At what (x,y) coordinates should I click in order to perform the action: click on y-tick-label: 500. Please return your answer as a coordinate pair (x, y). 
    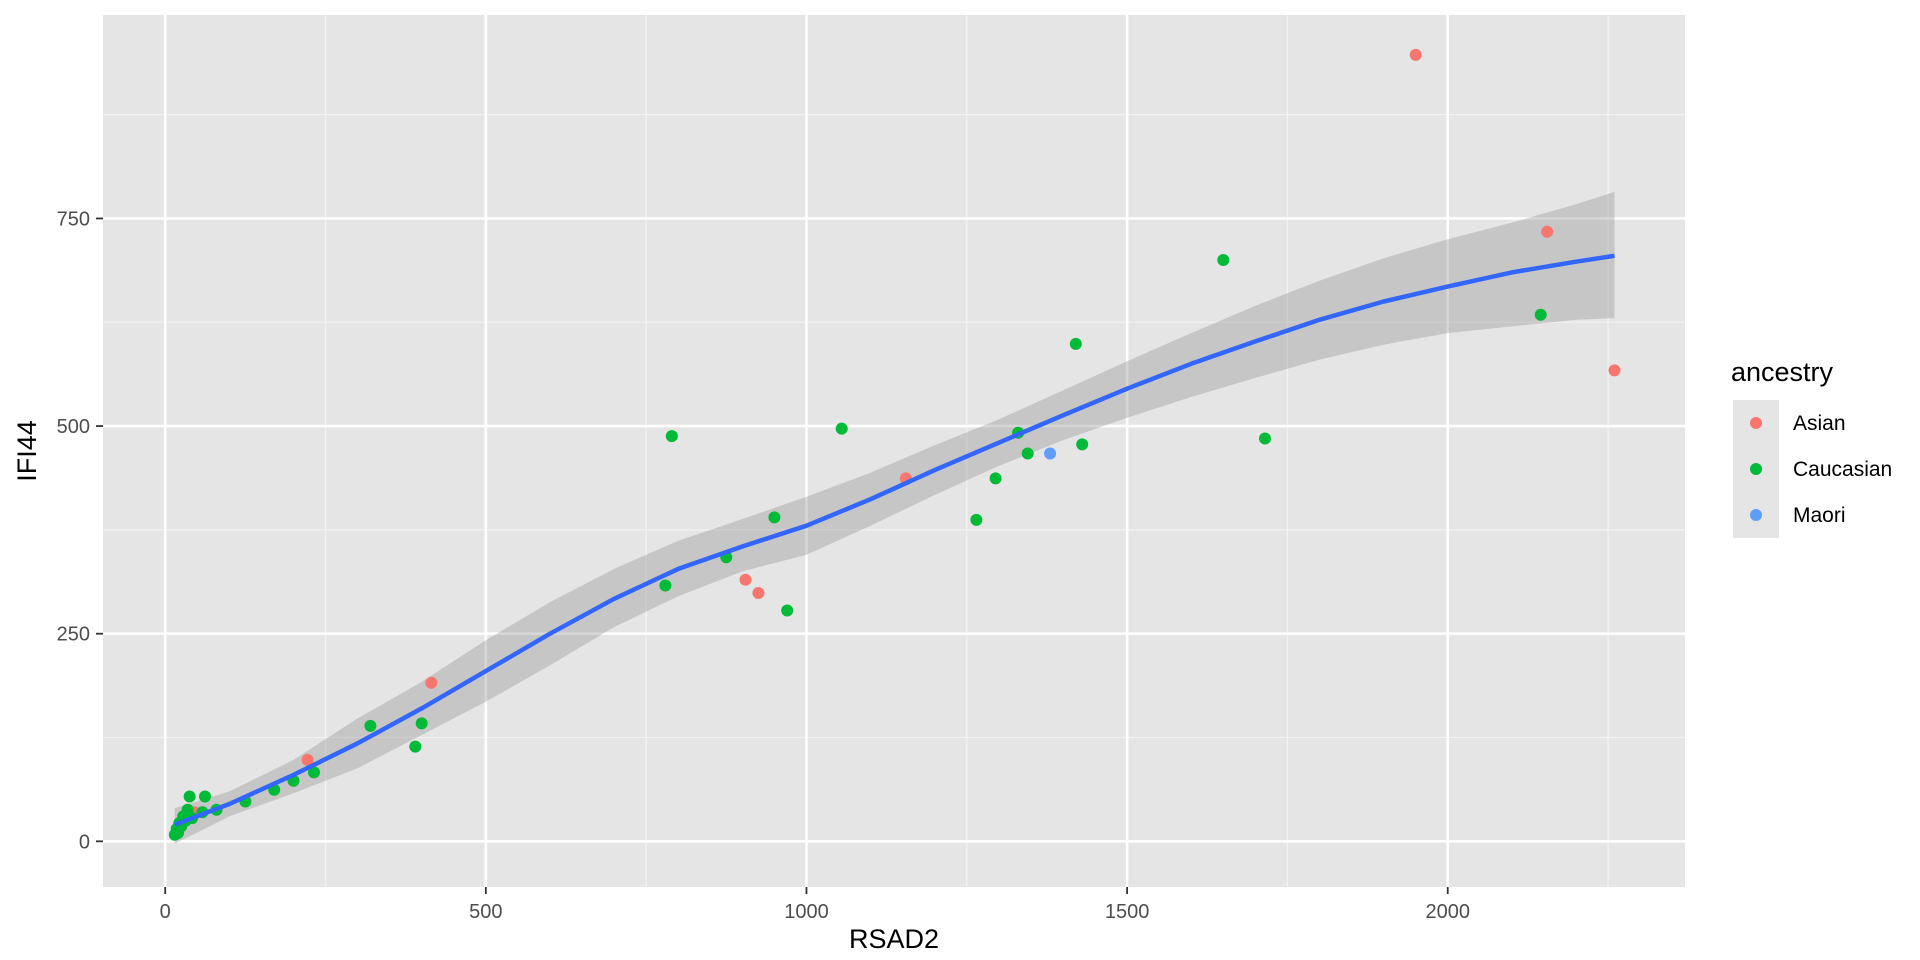
    Looking at the image, I should click on (73, 427).